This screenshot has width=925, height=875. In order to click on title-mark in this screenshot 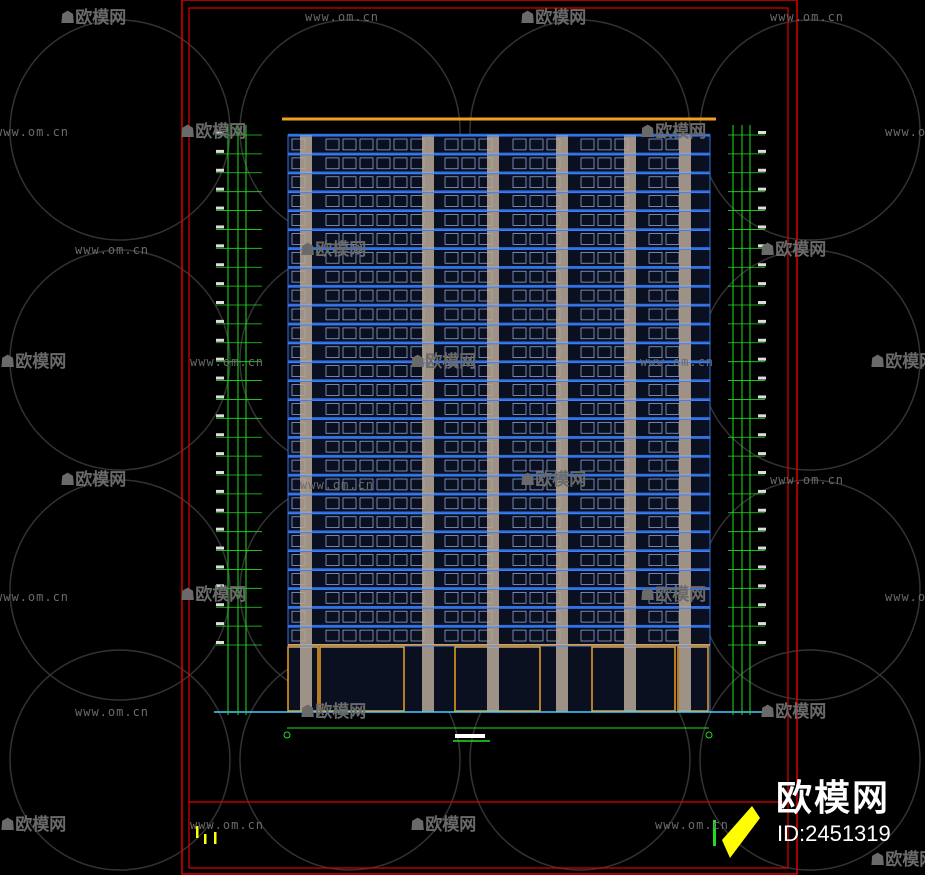, I will do `click(197, 832)`.